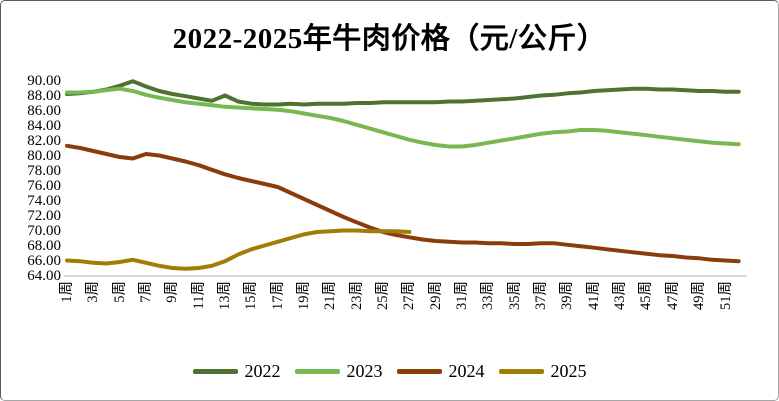  Describe the element at coordinates (146, 292) in the screenshot. I see `x-axis-tick-label: 7周` at that location.